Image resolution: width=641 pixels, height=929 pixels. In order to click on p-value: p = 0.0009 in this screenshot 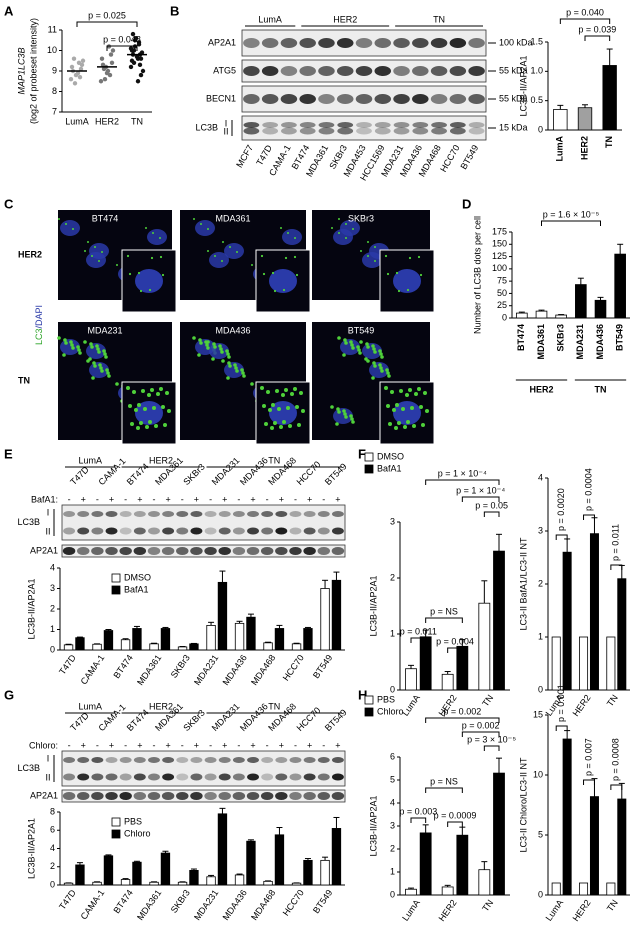, I will do `click(455, 815)`.